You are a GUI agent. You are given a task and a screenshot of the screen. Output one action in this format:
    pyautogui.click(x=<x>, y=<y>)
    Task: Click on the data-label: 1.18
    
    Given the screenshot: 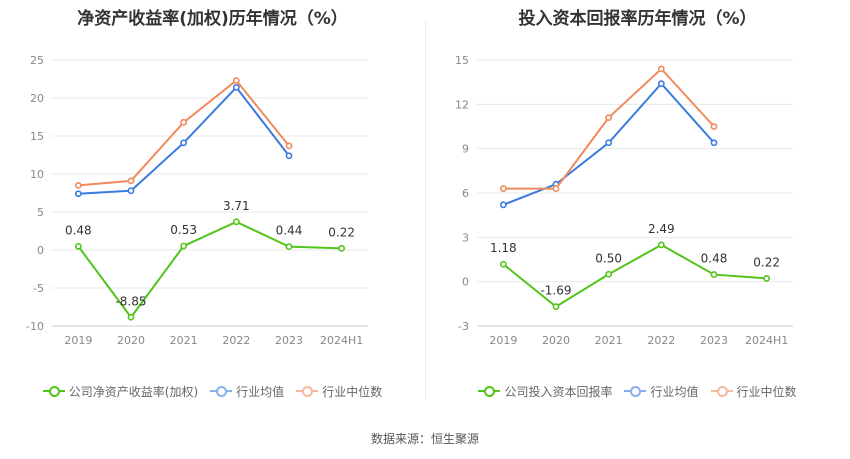 What is the action you would take?
    pyautogui.click(x=503, y=248)
    